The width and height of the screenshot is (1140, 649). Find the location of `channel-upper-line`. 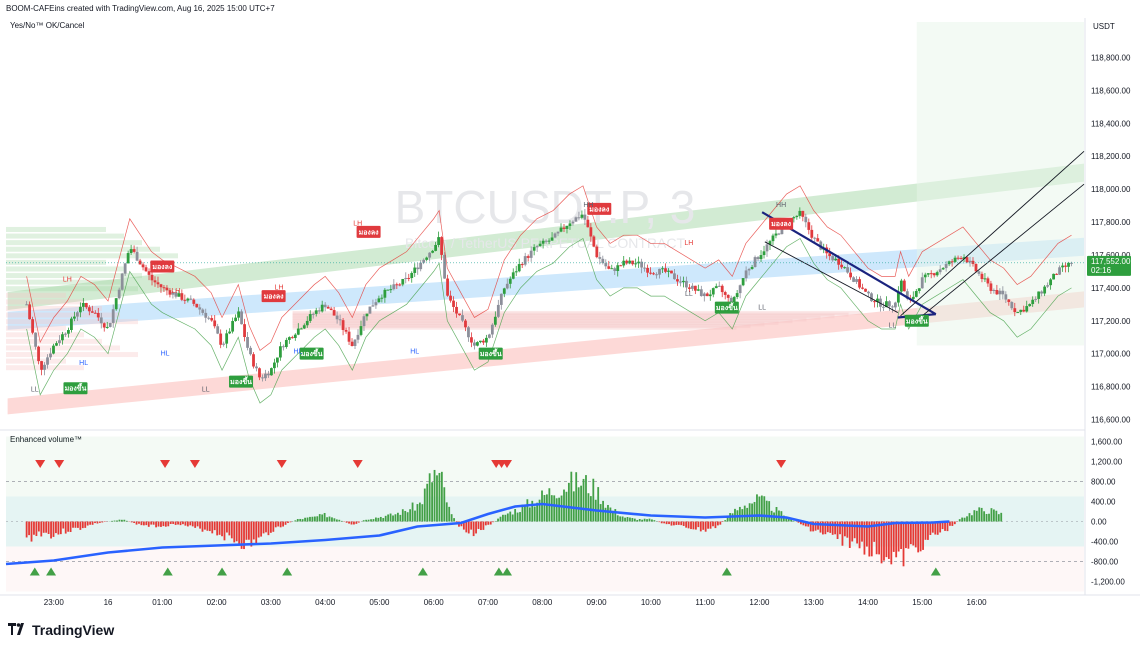

channel-upper-line is located at coordinates (992, 233).